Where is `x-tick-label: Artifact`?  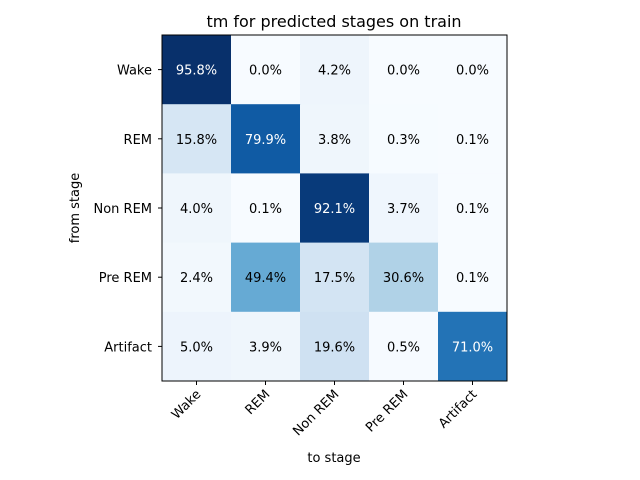
x-tick-label: Artifact is located at coordinates (458, 409).